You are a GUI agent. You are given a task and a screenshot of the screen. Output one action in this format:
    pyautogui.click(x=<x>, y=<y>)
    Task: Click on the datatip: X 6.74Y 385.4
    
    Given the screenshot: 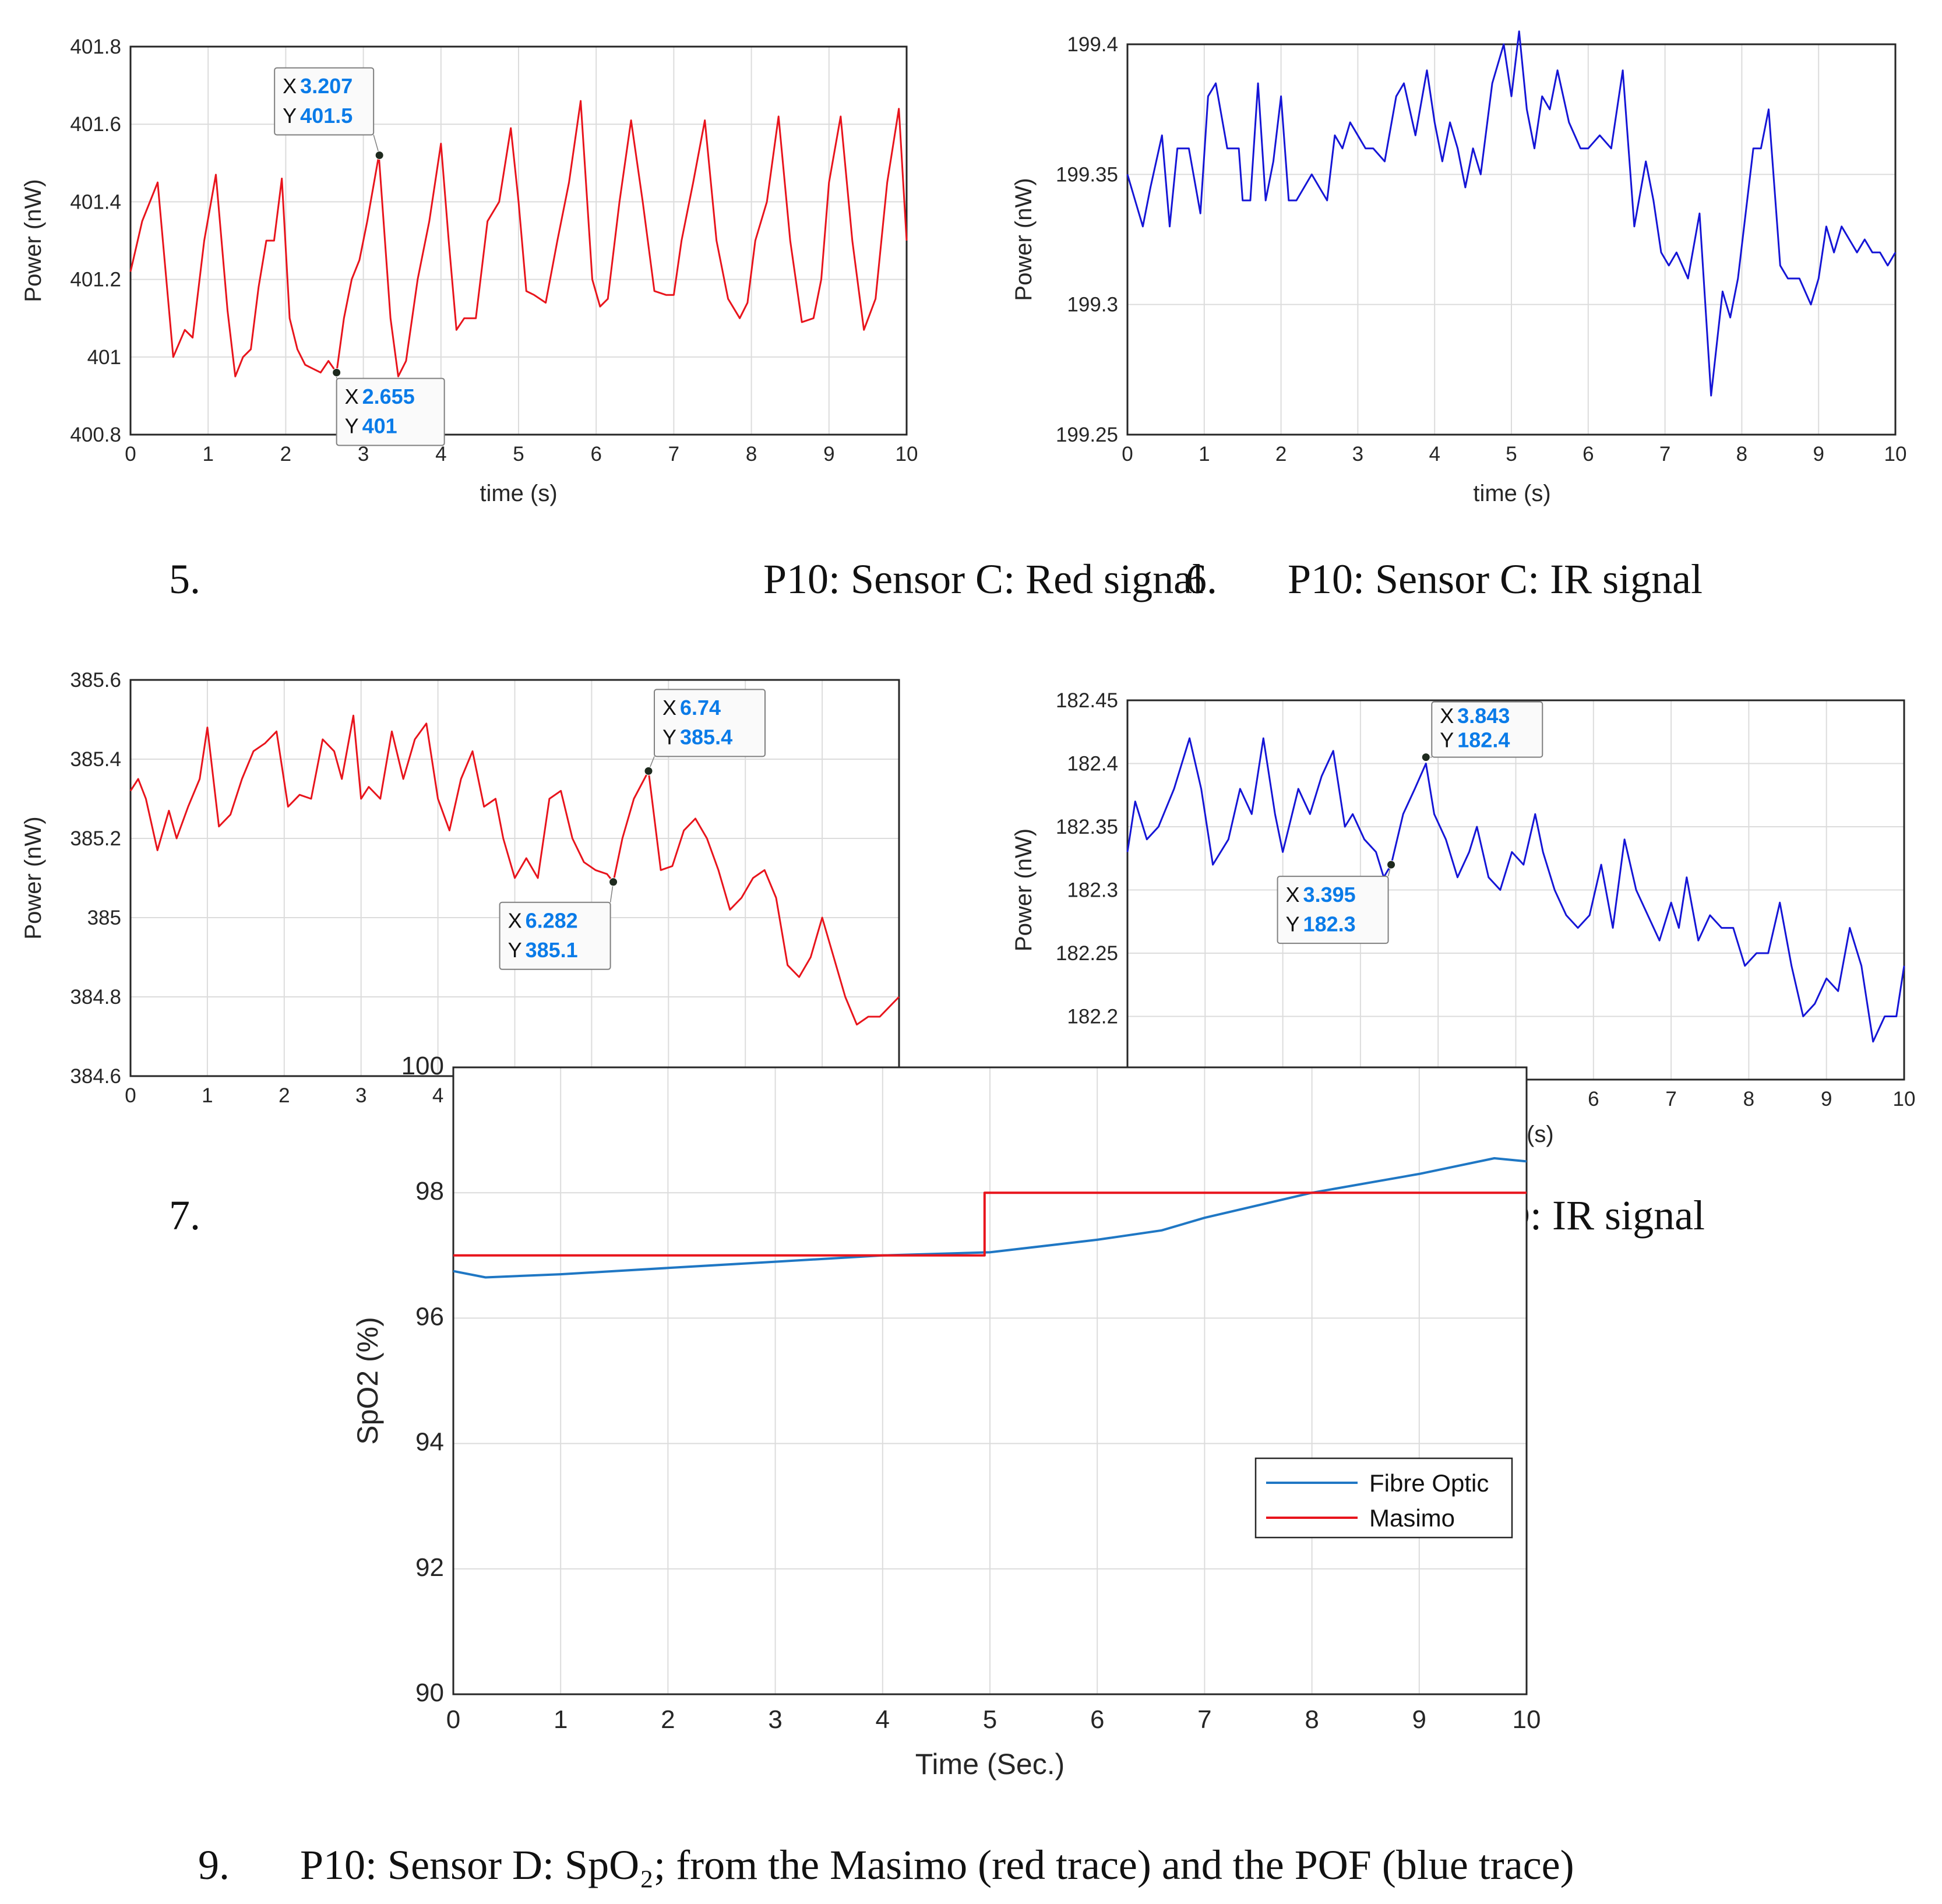 What is the action you would take?
    pyautogui.click(x=705, y=732)
    